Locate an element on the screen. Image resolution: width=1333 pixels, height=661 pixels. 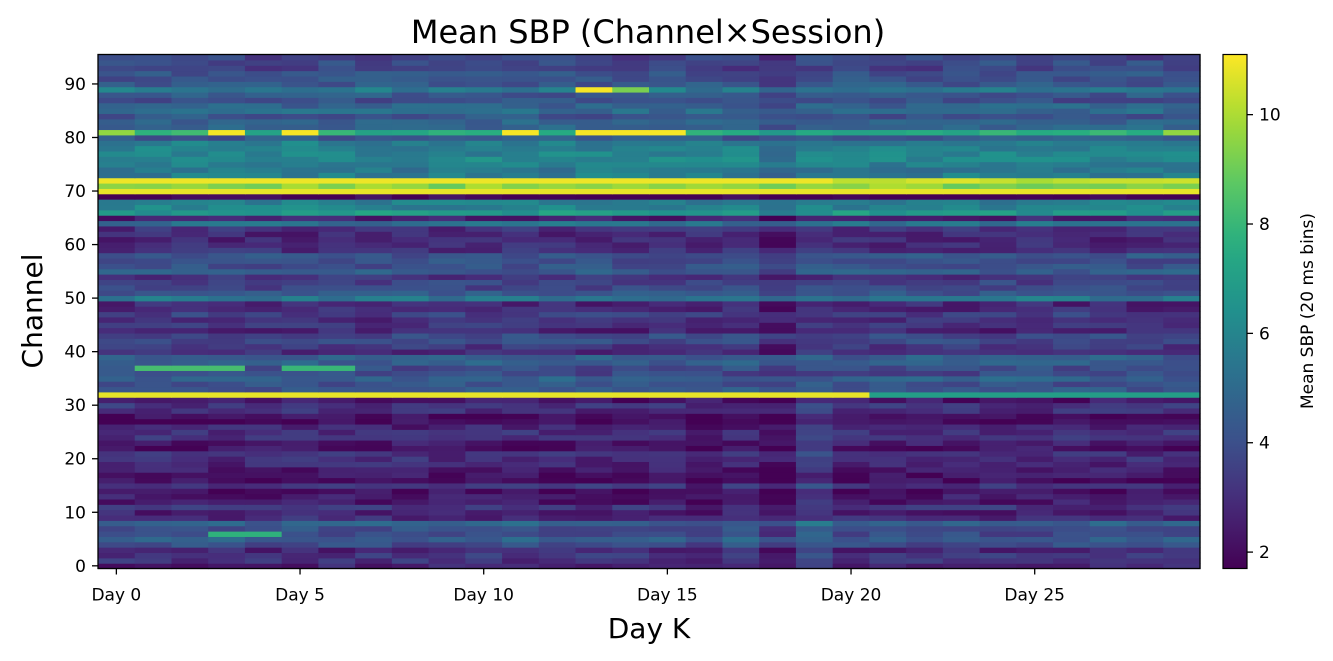
colorbar-gradient is located at coordinates (1235, 311).